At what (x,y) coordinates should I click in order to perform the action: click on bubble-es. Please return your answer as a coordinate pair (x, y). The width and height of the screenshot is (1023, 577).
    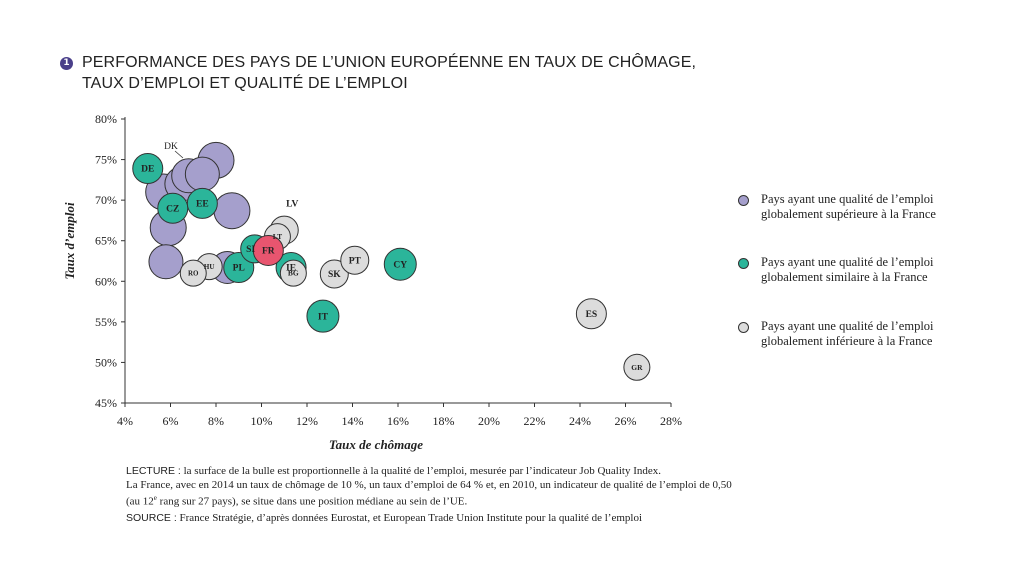
    Looking at the image, I should click on (591, 314).